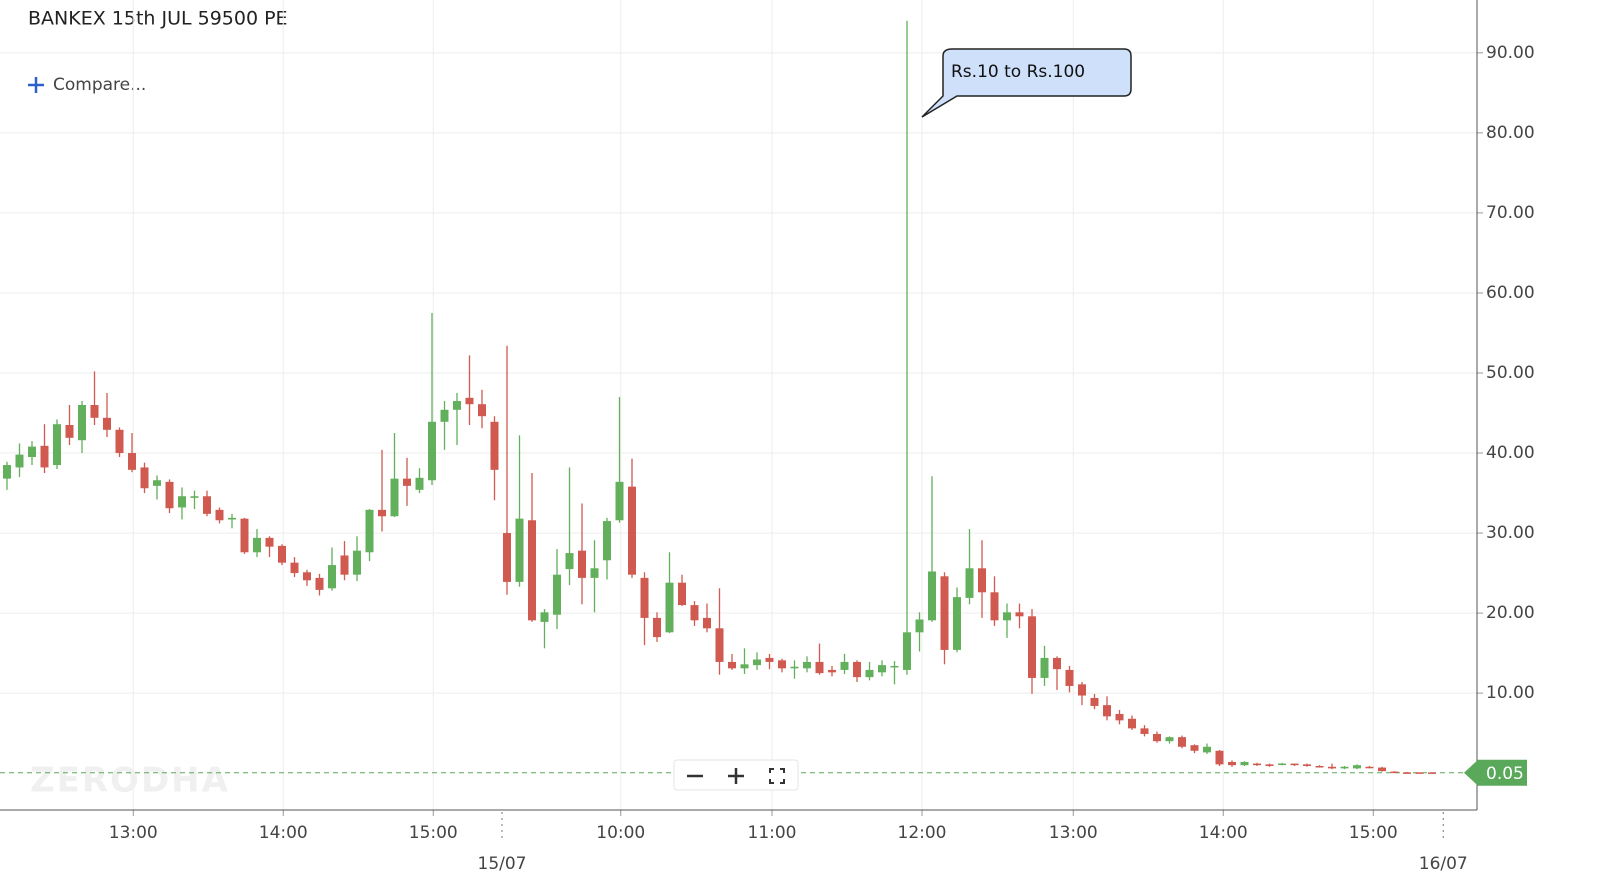 This screenshot has width=1600, height=878. Describe the element at coordinates (130, 781) in the screenshot. I see `watermark: ZERODHA` at that location.